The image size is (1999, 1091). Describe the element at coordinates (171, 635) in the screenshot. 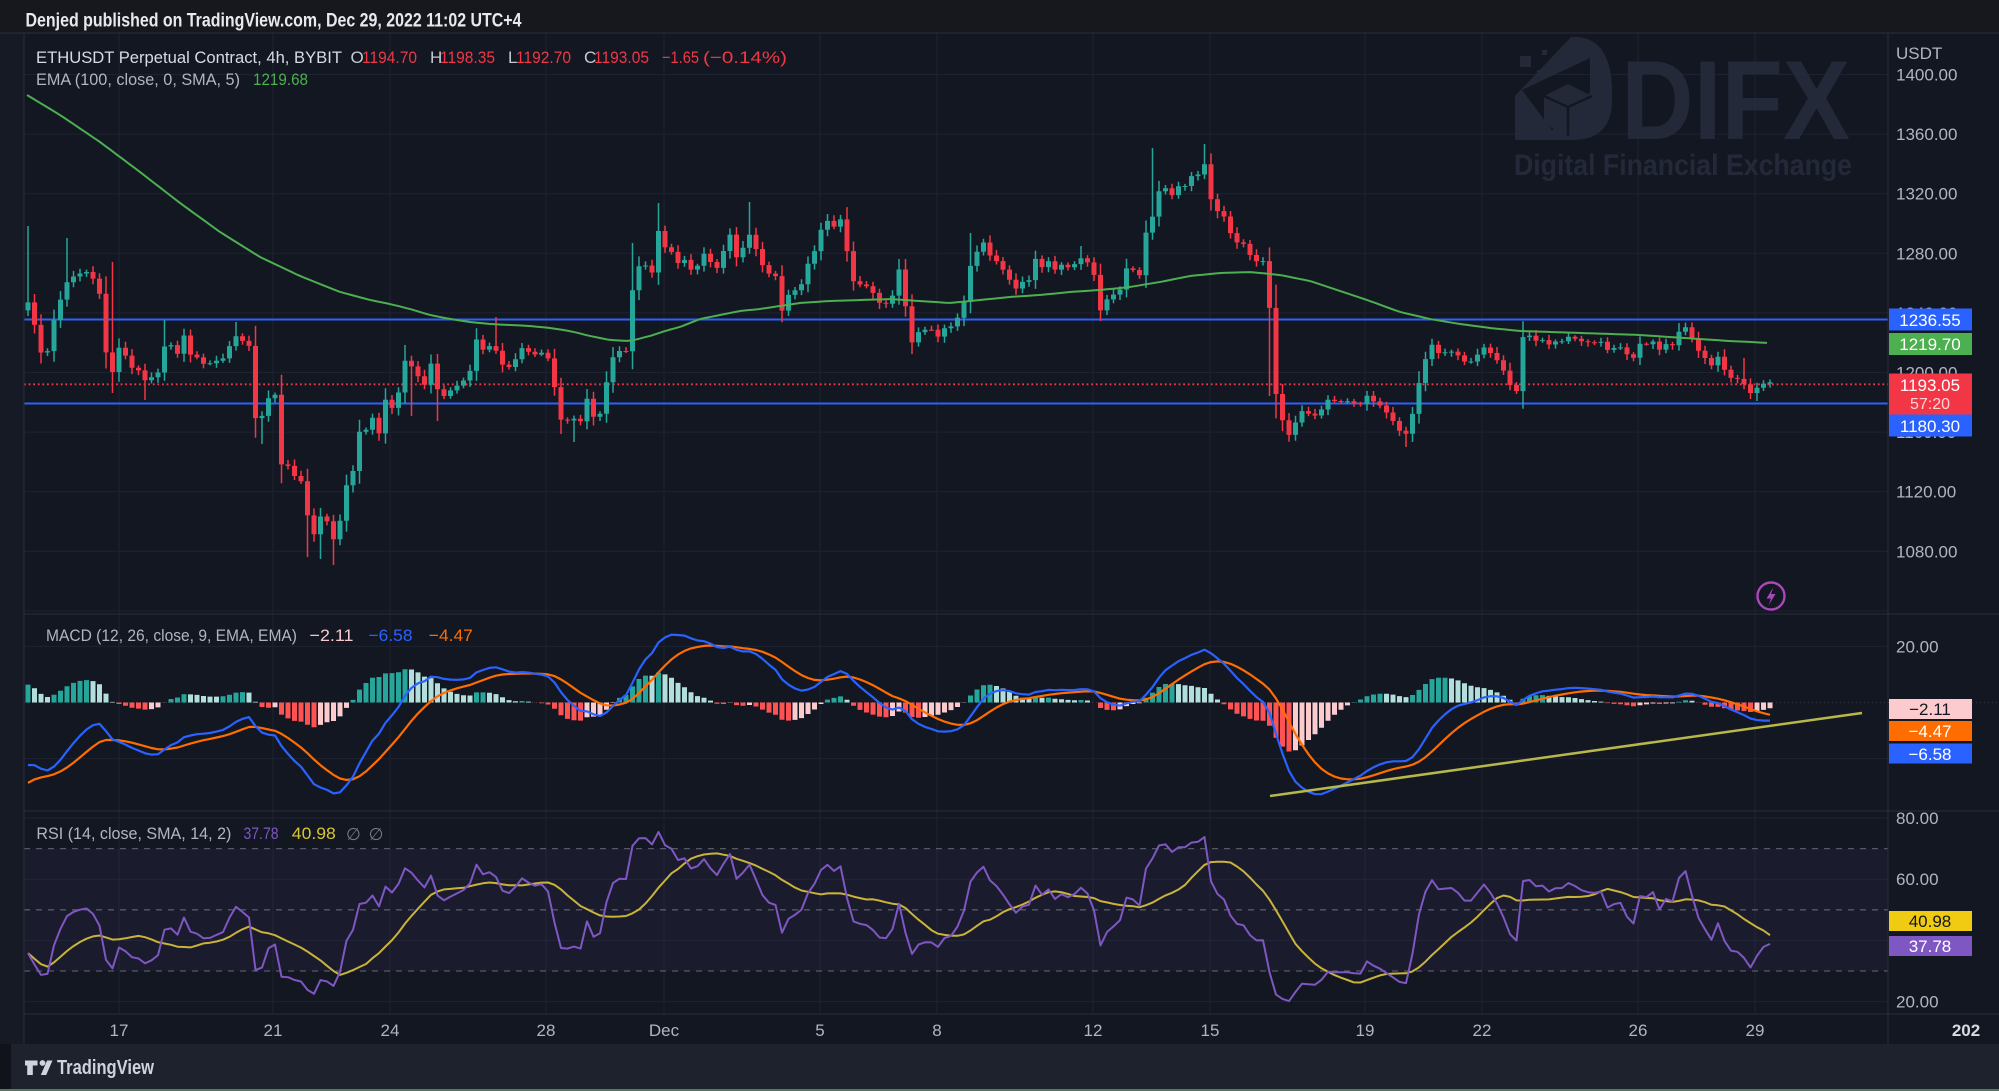

I see `svg-text:MACD (12, 26, close, 9, EMA, E: MACD (12, 26, close, 9, EMA, EMA)` at that location.